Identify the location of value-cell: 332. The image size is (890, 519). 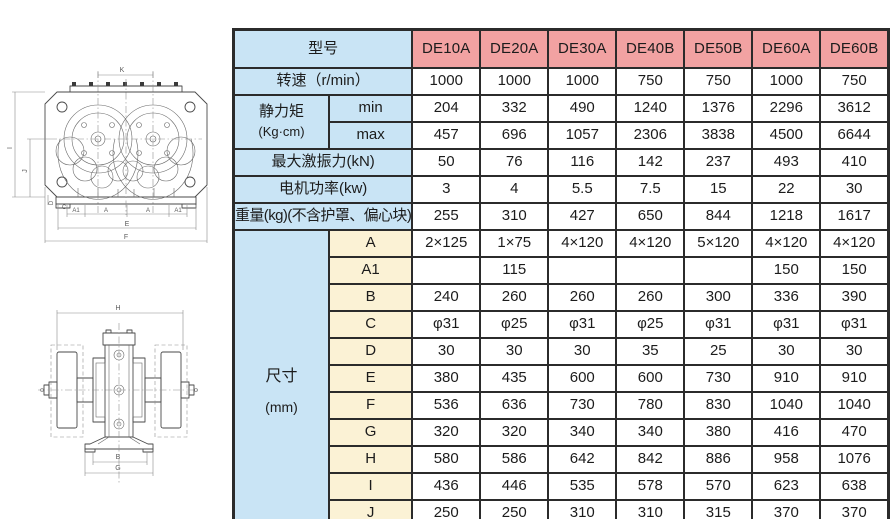
(514, 108).